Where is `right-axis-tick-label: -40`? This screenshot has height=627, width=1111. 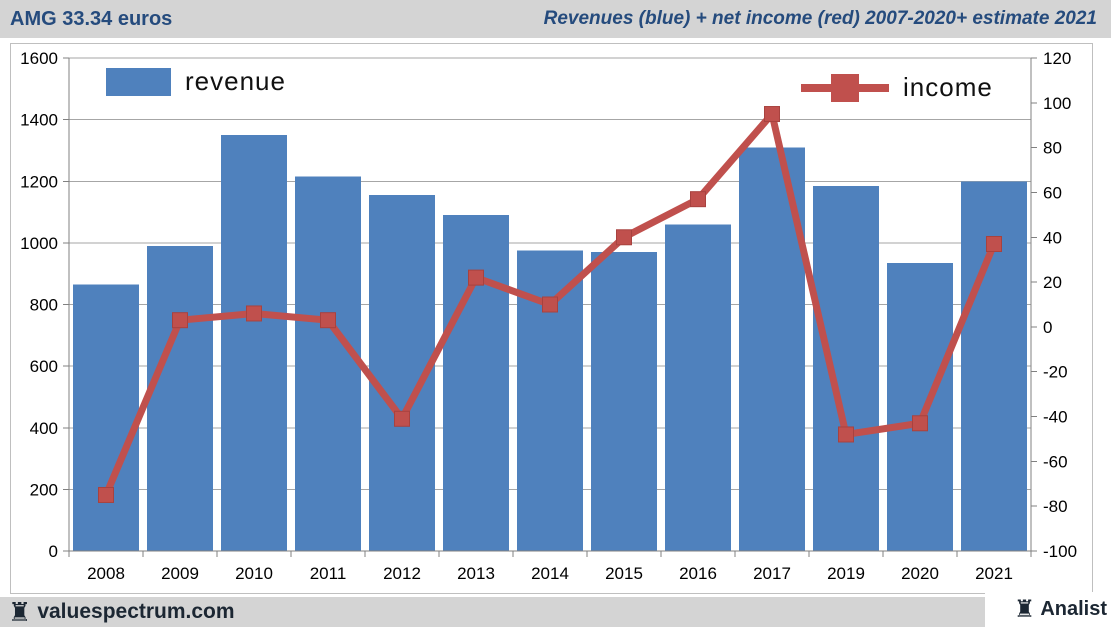
right-axis-tick-label: -40 is located at coordinates (1055, 417).